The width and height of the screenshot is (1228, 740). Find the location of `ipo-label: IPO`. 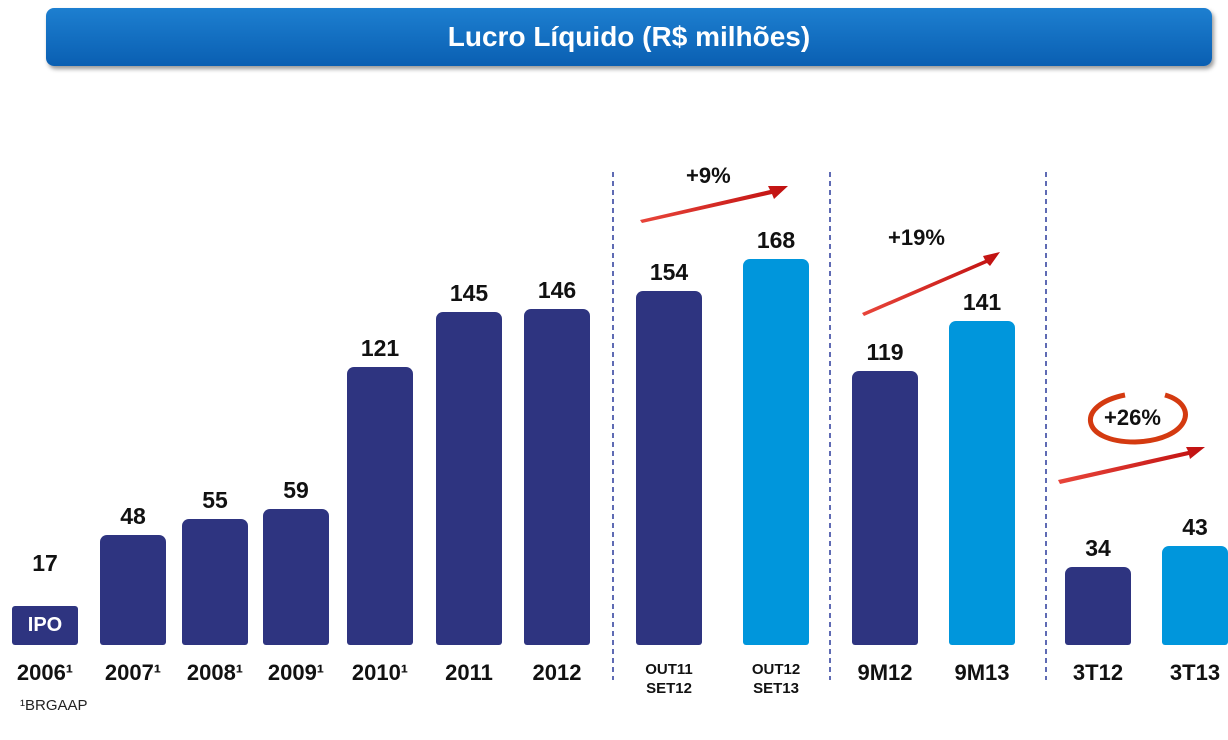

ipo-label: IPO is located at coordinates (45, 624).